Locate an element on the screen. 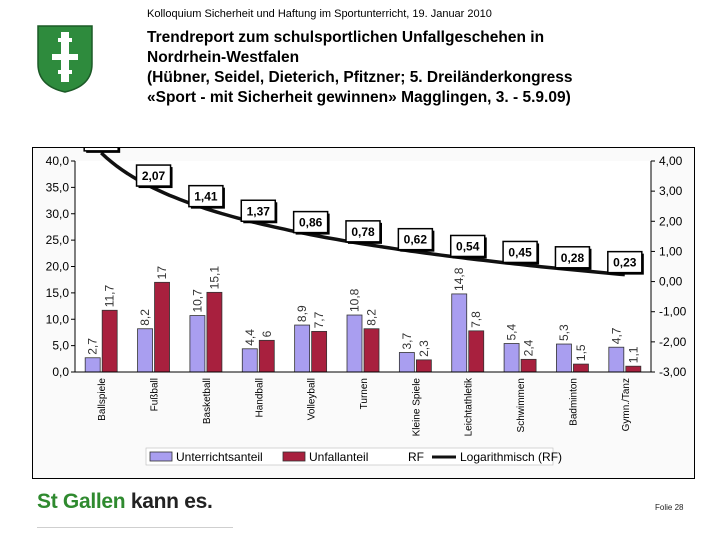 Image resolution: width=720 pixels, height=540 pixels. legend-swatch-unterrichtsanteil is located at coordinates (161, 456).